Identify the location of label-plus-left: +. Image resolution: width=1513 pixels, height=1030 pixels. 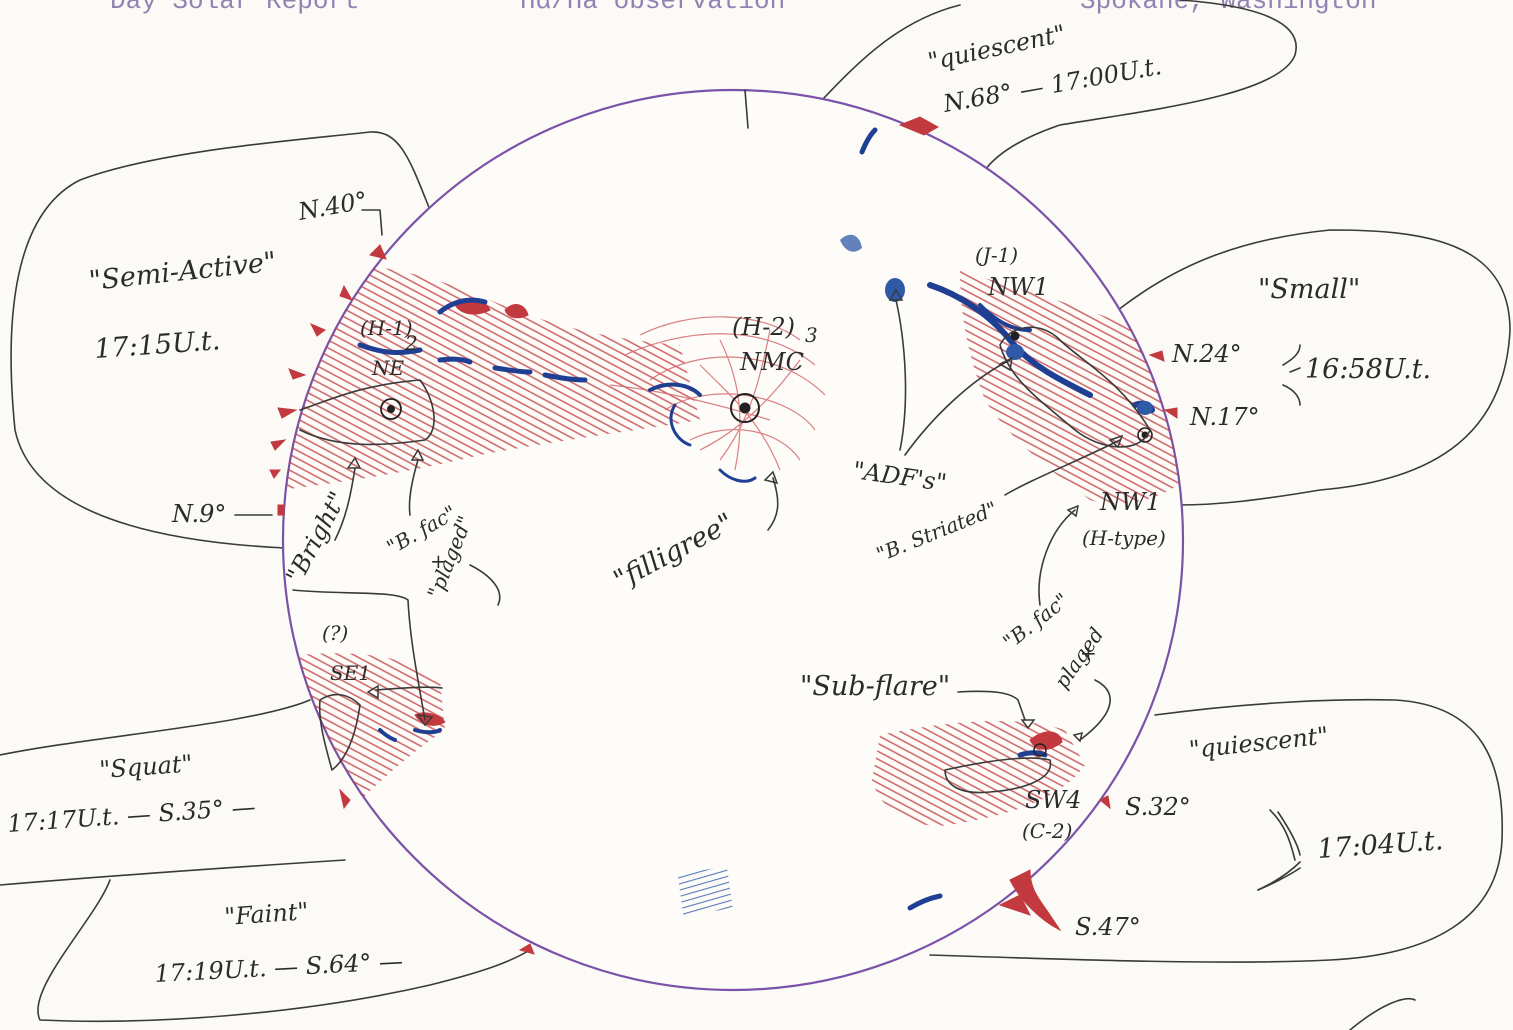
(438, 561).